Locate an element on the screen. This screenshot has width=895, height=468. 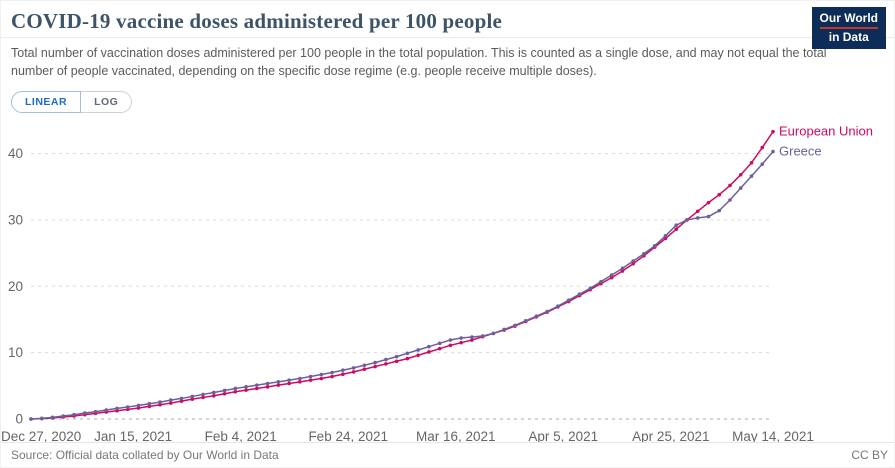
series-end-label-european-union: European Union is located at coordinates (826, 131).